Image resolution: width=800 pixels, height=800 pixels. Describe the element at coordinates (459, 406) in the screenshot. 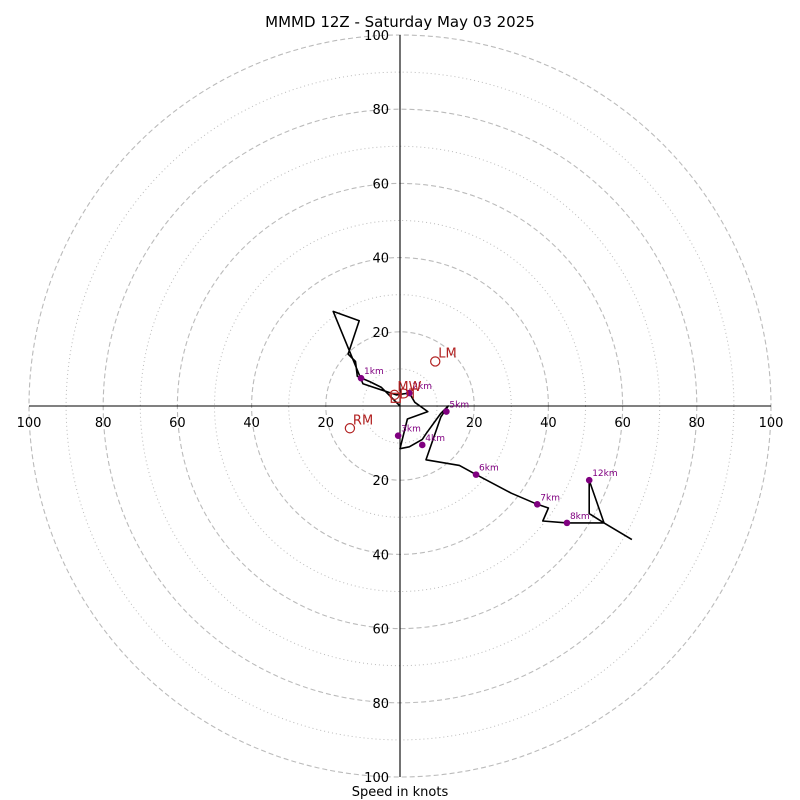

I see `height-label: 5km` at that location.